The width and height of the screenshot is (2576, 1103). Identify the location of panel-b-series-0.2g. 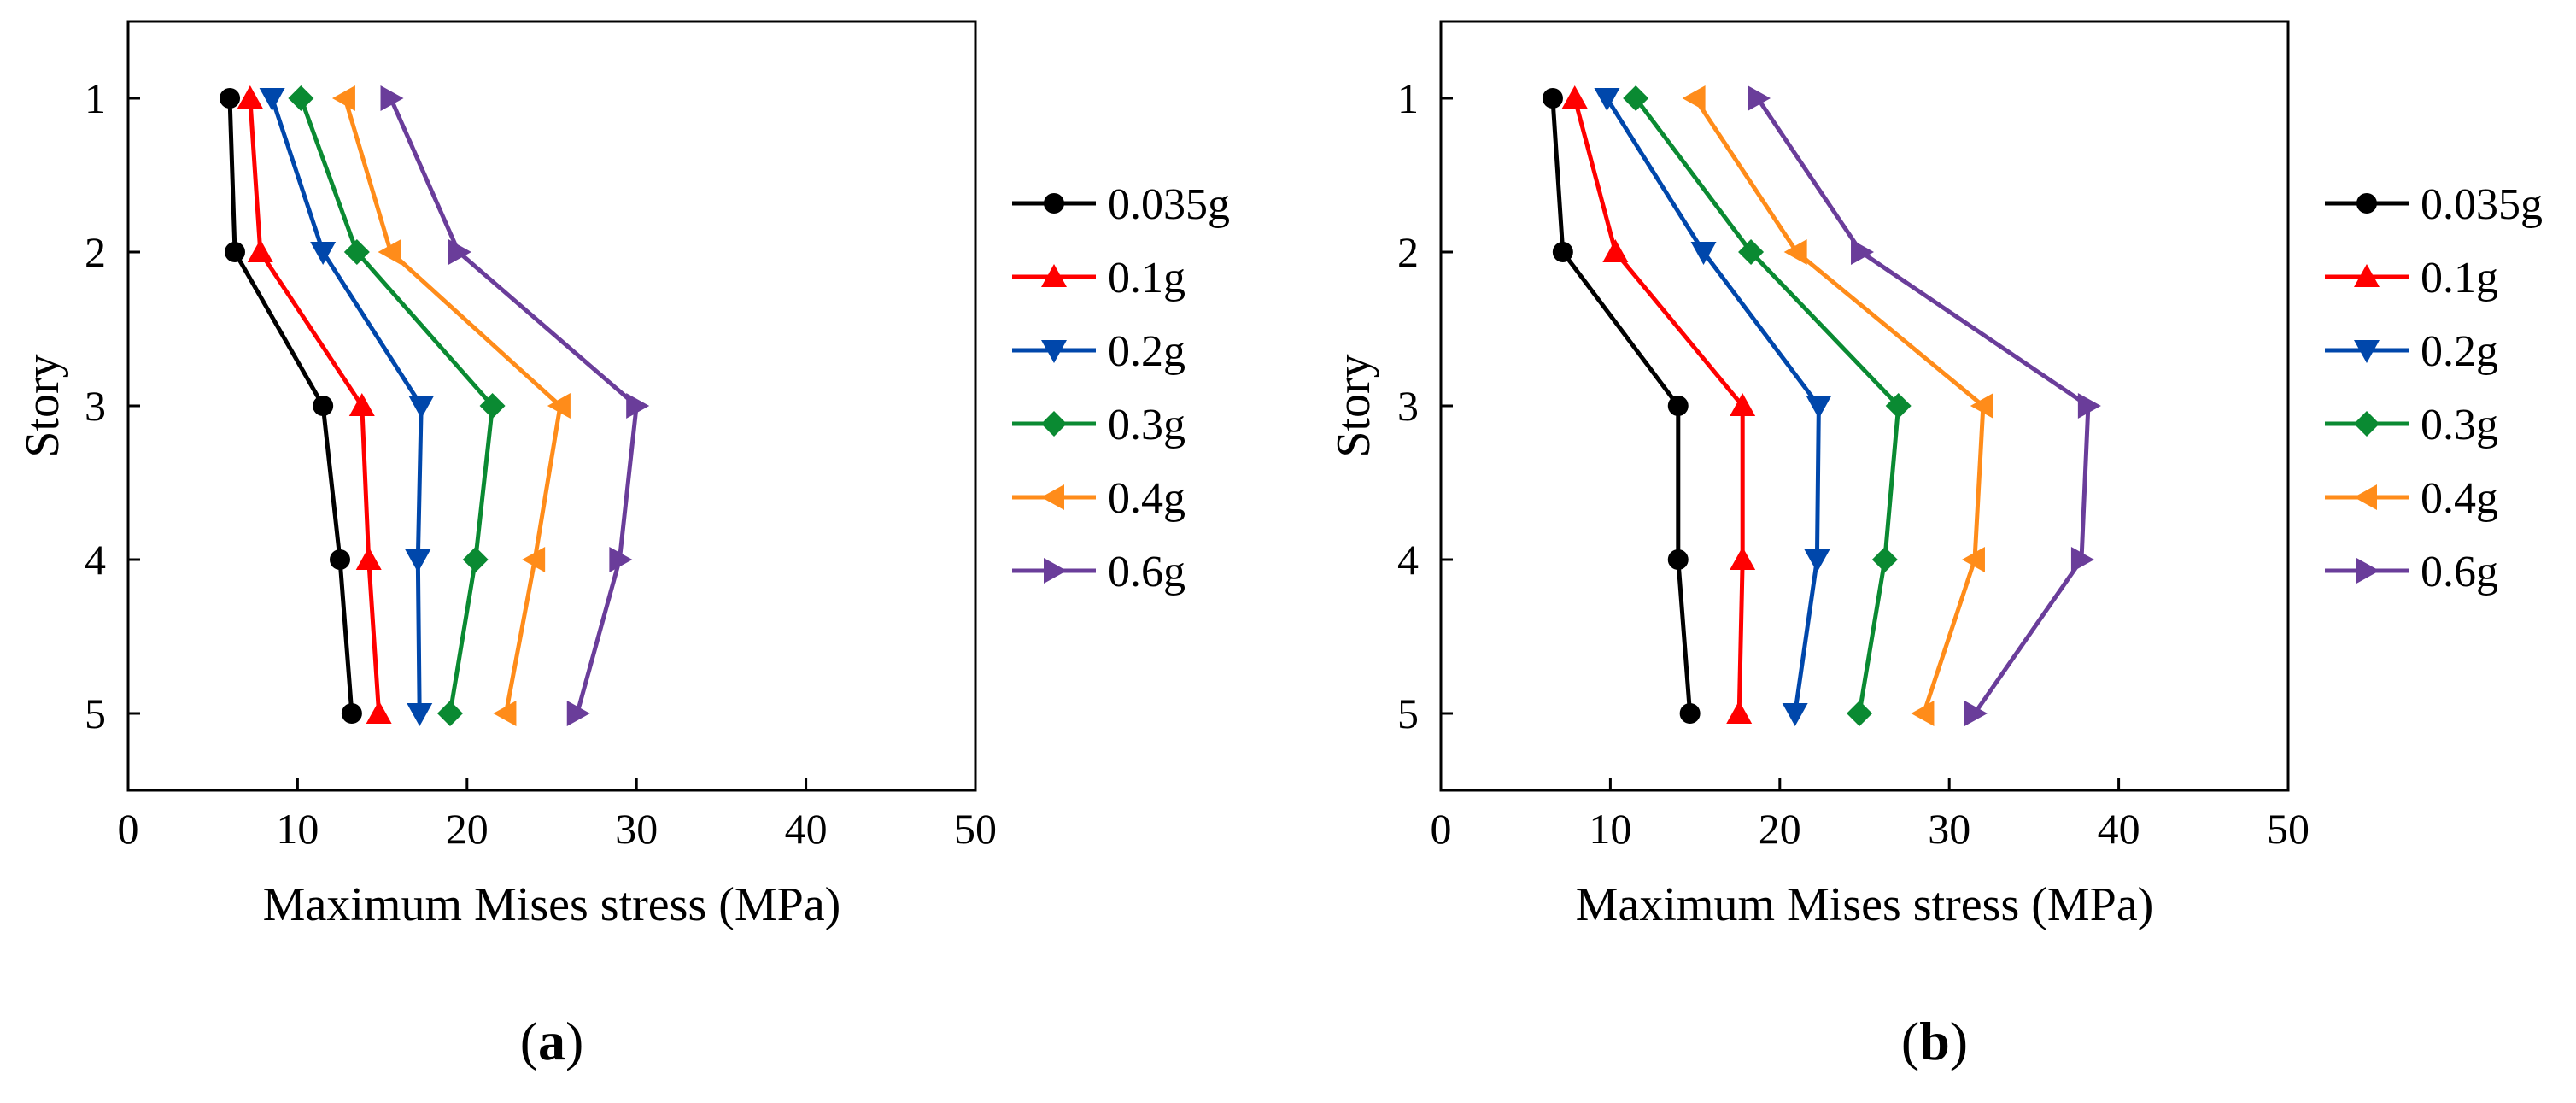
(1713, 407).